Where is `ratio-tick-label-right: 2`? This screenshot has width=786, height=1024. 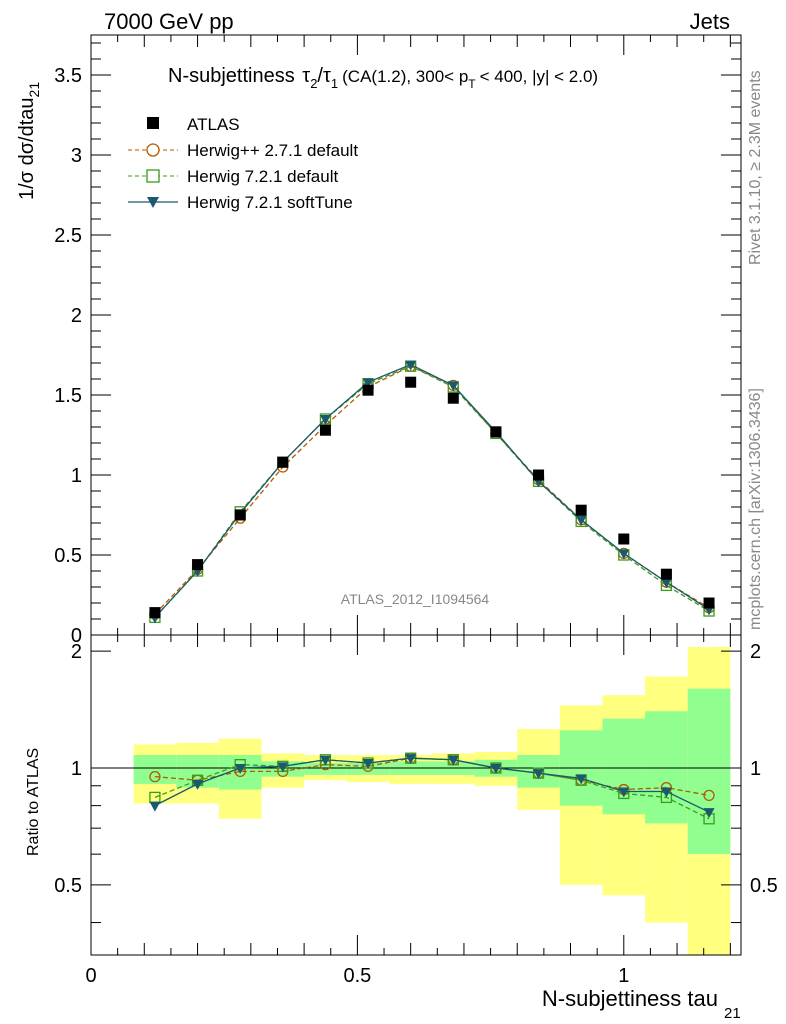 ratio-tick-label-right: 2 is located at coordinates (755, 652).